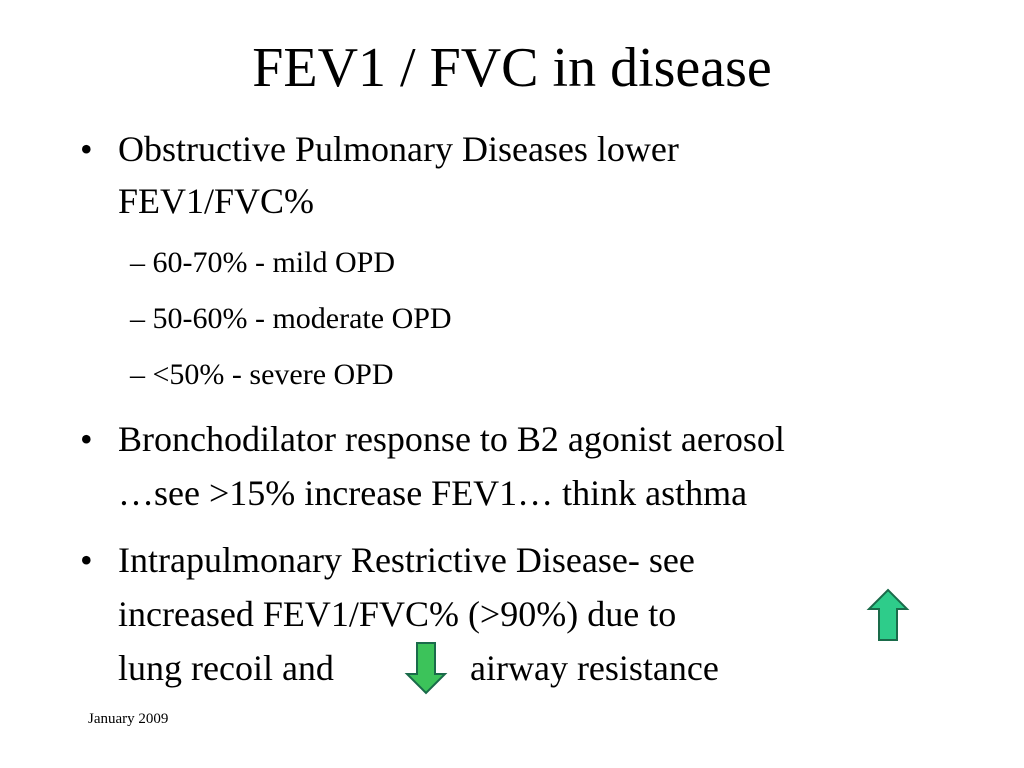  Describe the element at coordinates (406, 560) in the screenshot. I see `bullet-3-line-1: Intrapulmonary Restrictive Disease- see` at that location.